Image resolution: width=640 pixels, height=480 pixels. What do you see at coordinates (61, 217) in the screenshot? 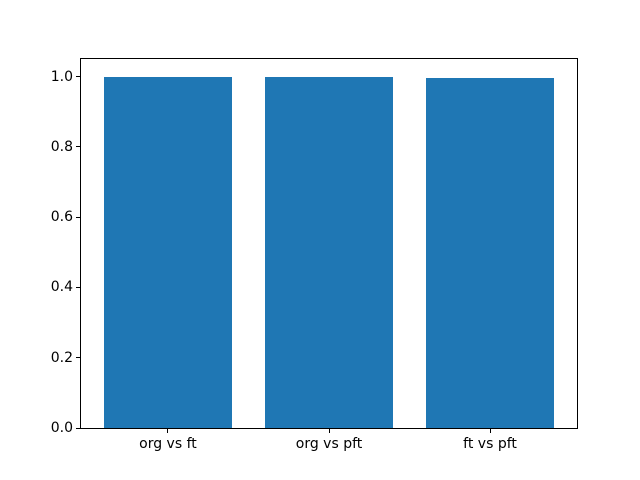
I see `y-tick-label: 0.6` at bounding box center [61, 217].